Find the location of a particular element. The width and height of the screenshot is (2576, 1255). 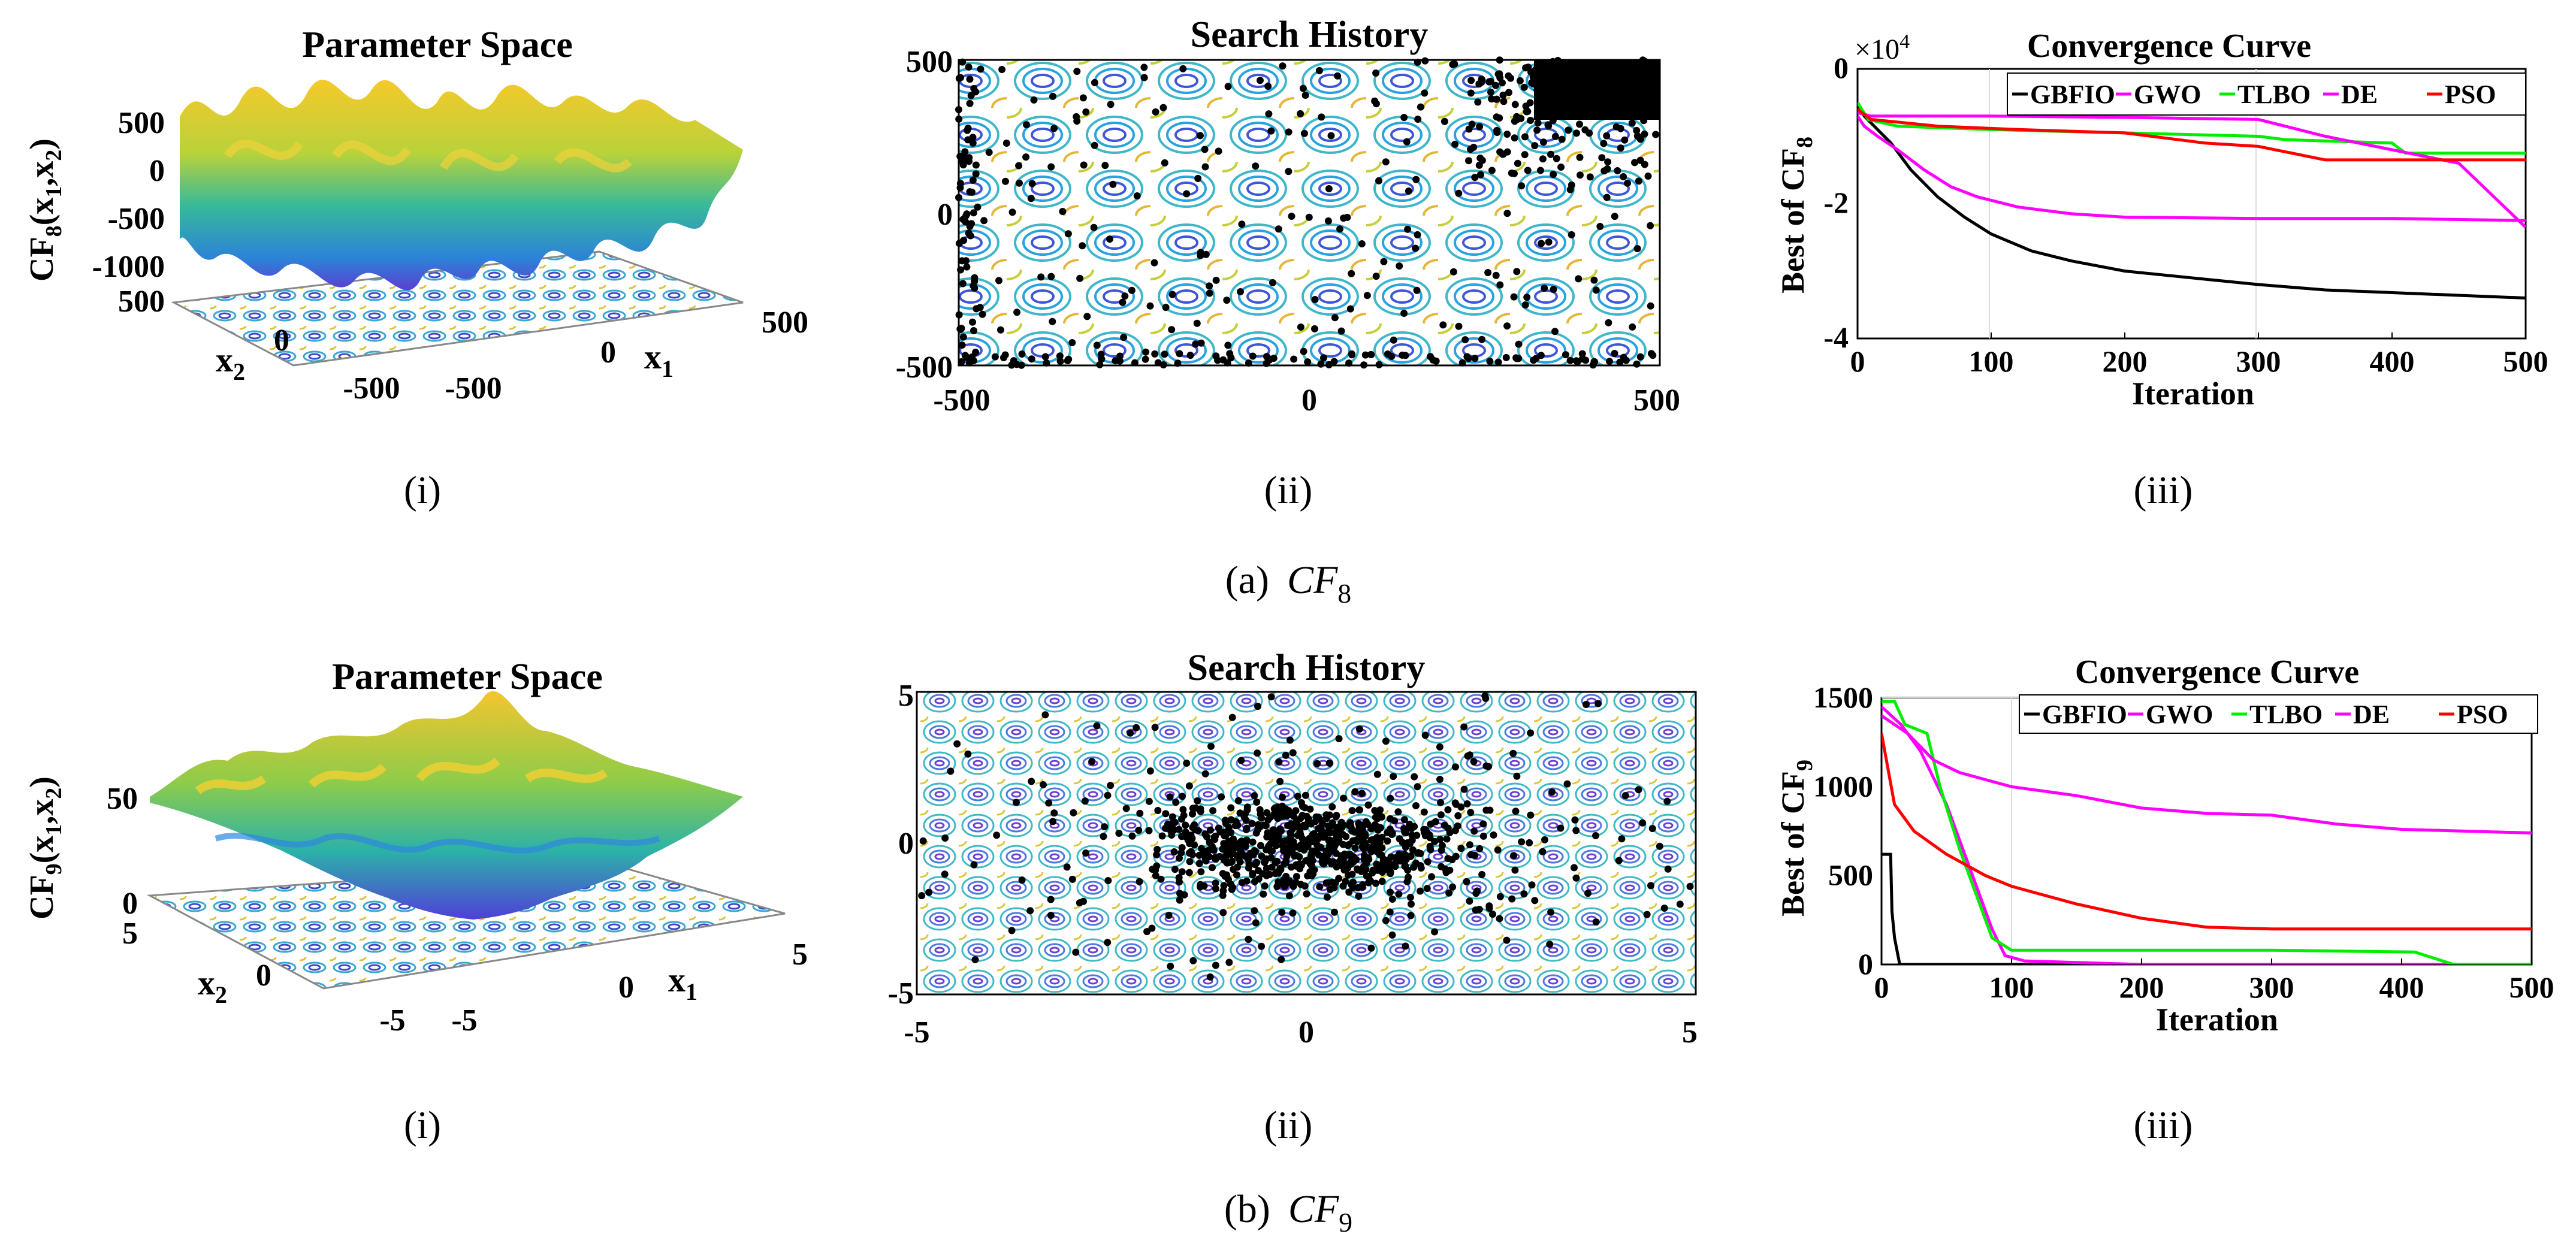

x1-tick: 0 is located at coordinates (626, 988).